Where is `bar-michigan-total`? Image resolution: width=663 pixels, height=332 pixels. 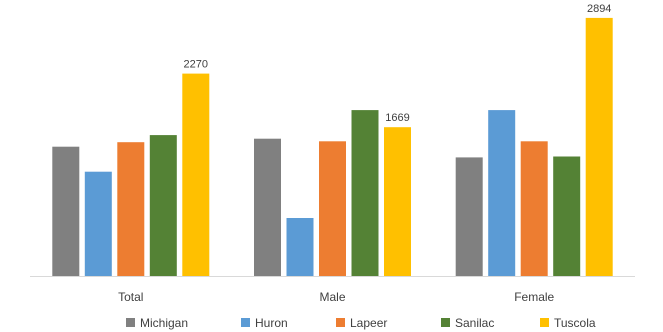
bar-michigan-total is located at coordinates (66, 211).